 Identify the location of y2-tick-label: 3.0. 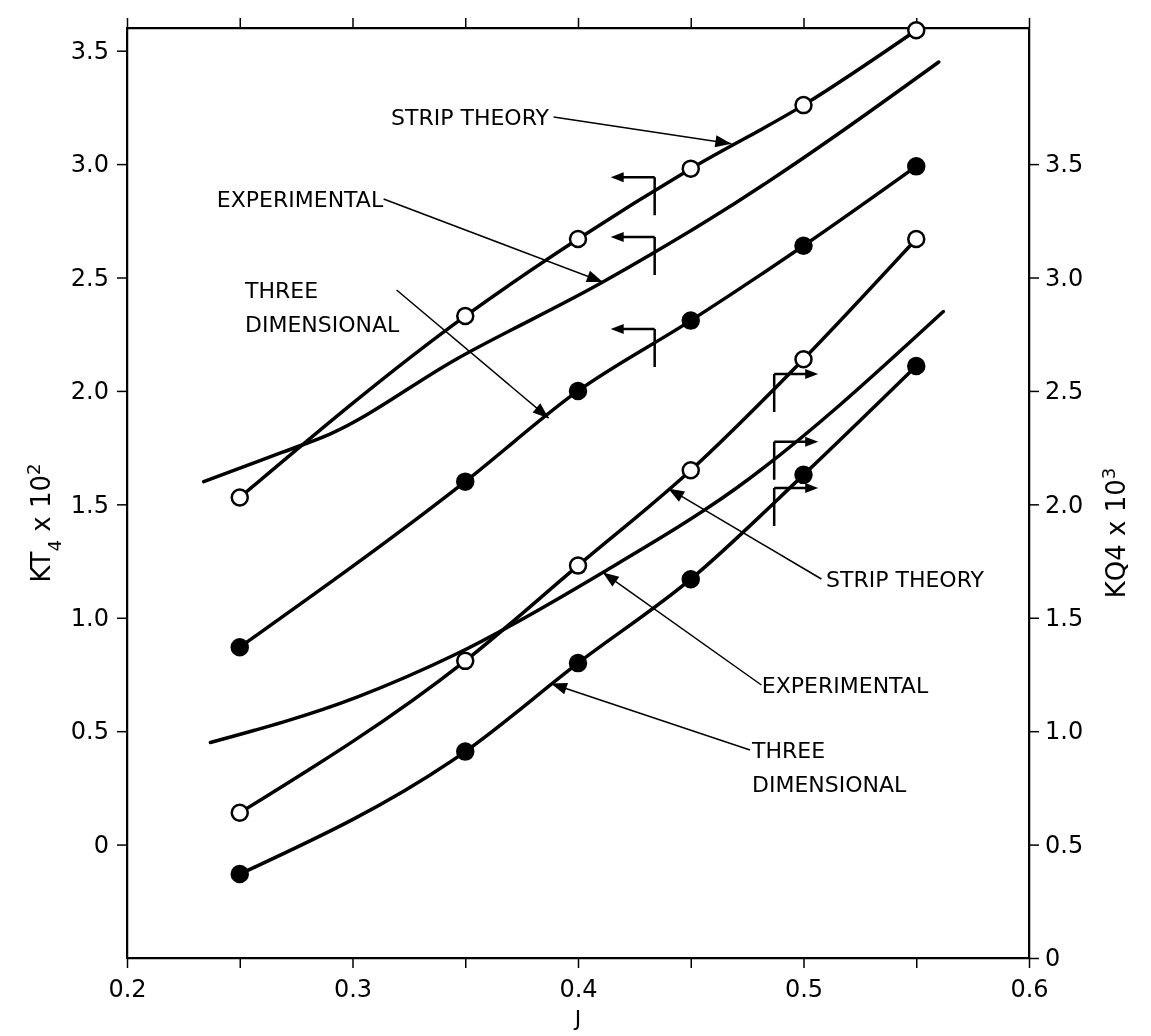
(1064, 277).